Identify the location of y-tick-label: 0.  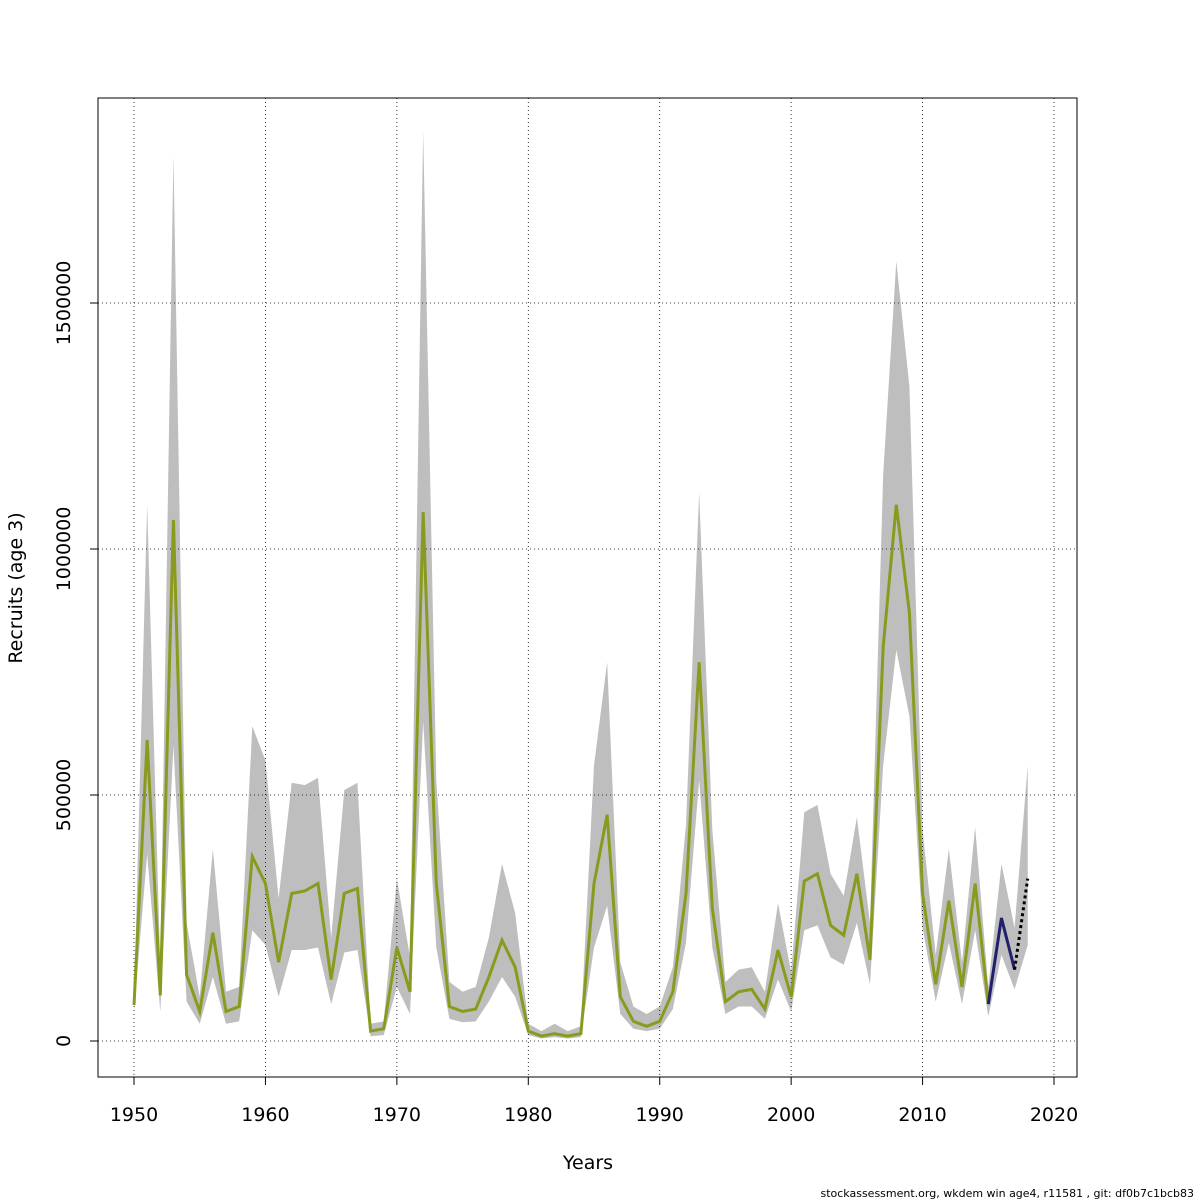
(64, 1041).